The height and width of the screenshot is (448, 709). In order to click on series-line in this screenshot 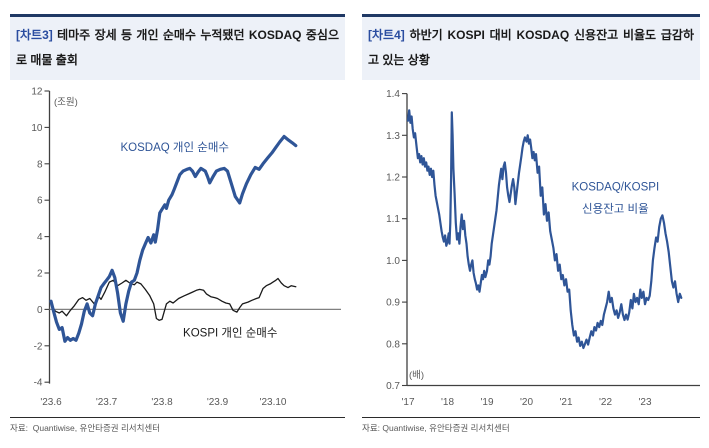, I will do `click(173, 299)`.